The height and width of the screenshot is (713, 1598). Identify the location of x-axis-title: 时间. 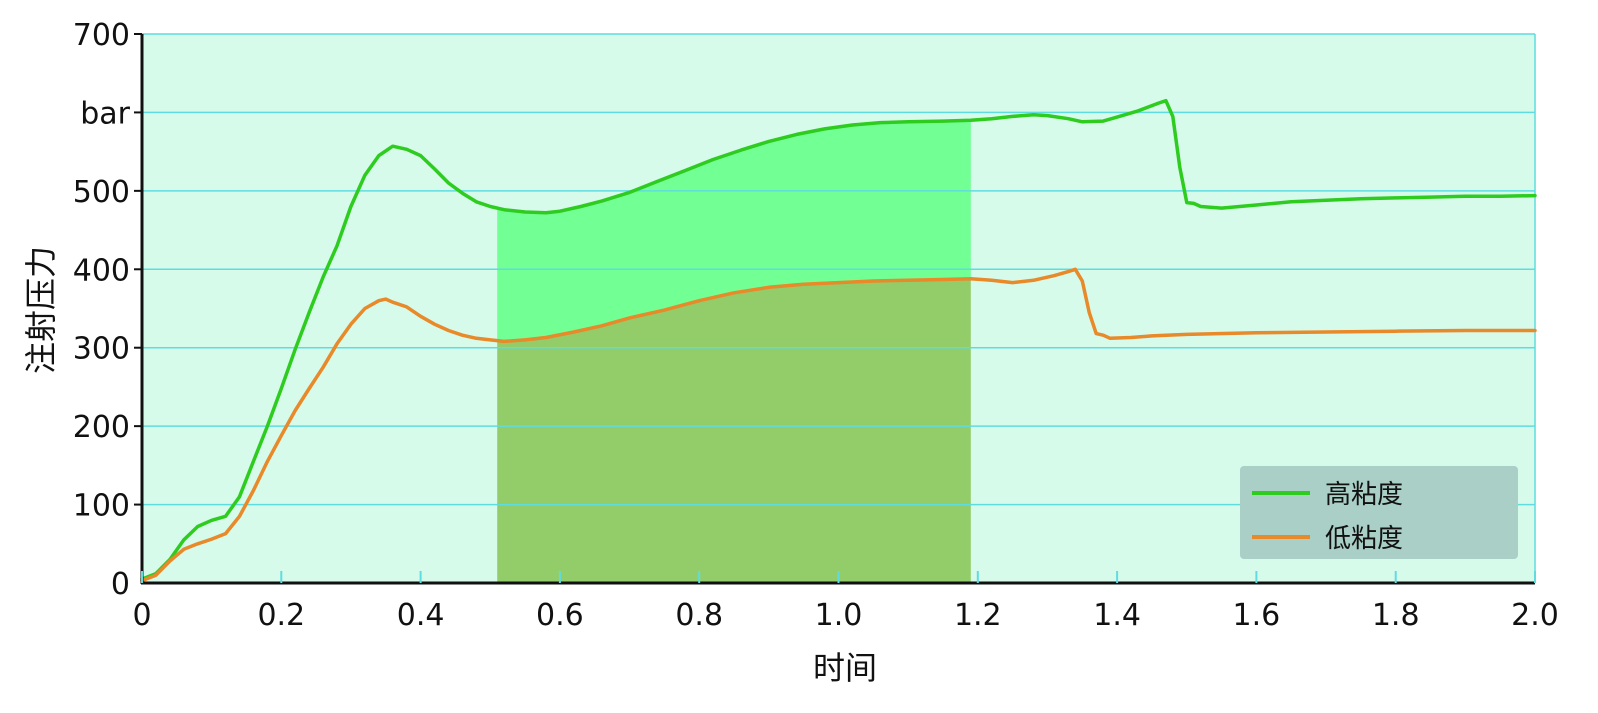
(845, 668).